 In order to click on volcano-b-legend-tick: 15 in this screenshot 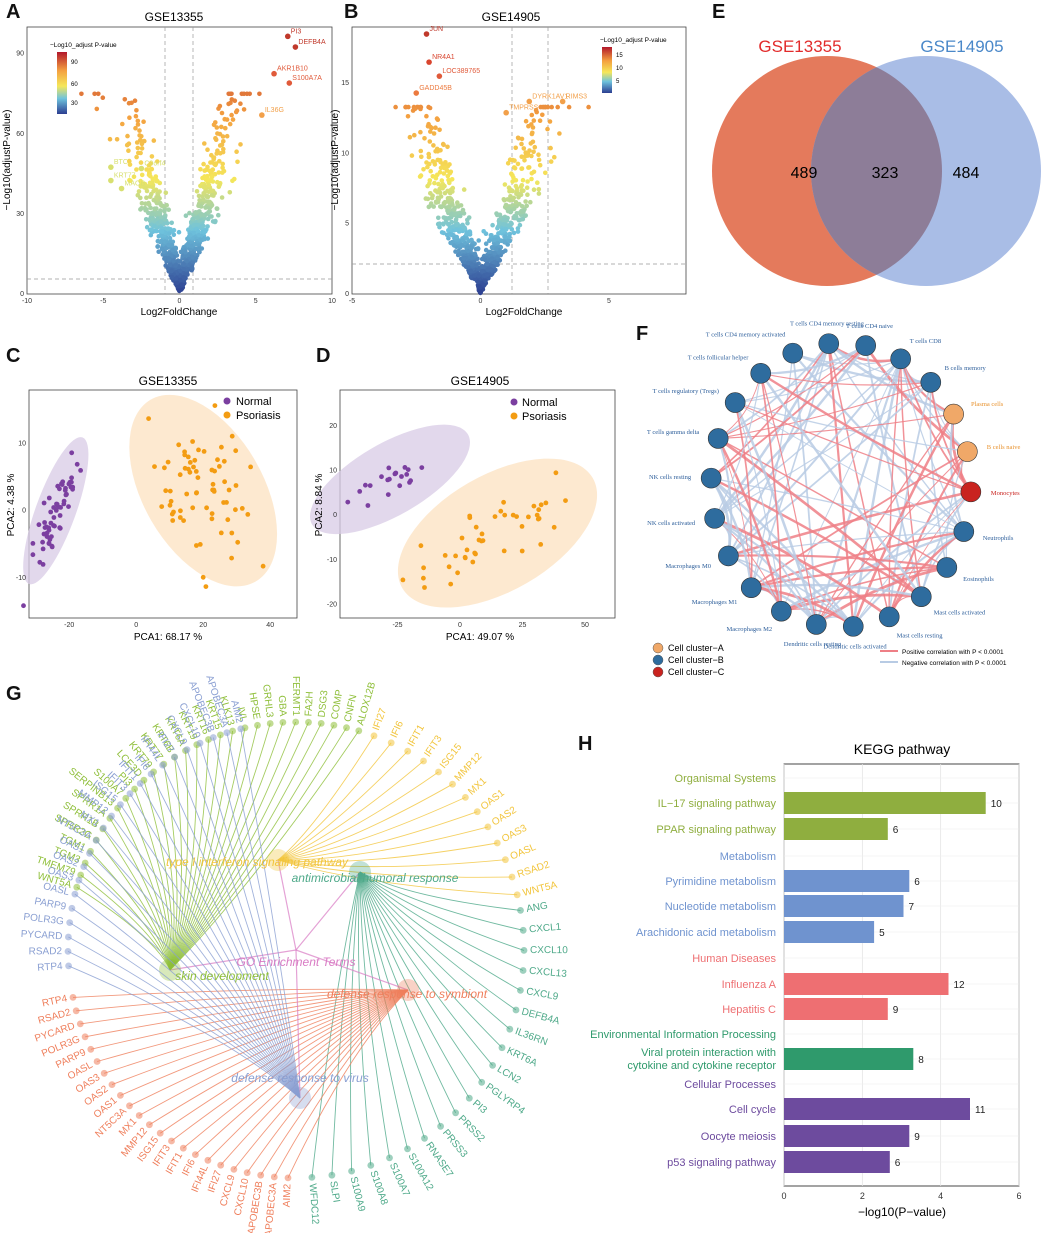, I will do `click(619, 56)`.